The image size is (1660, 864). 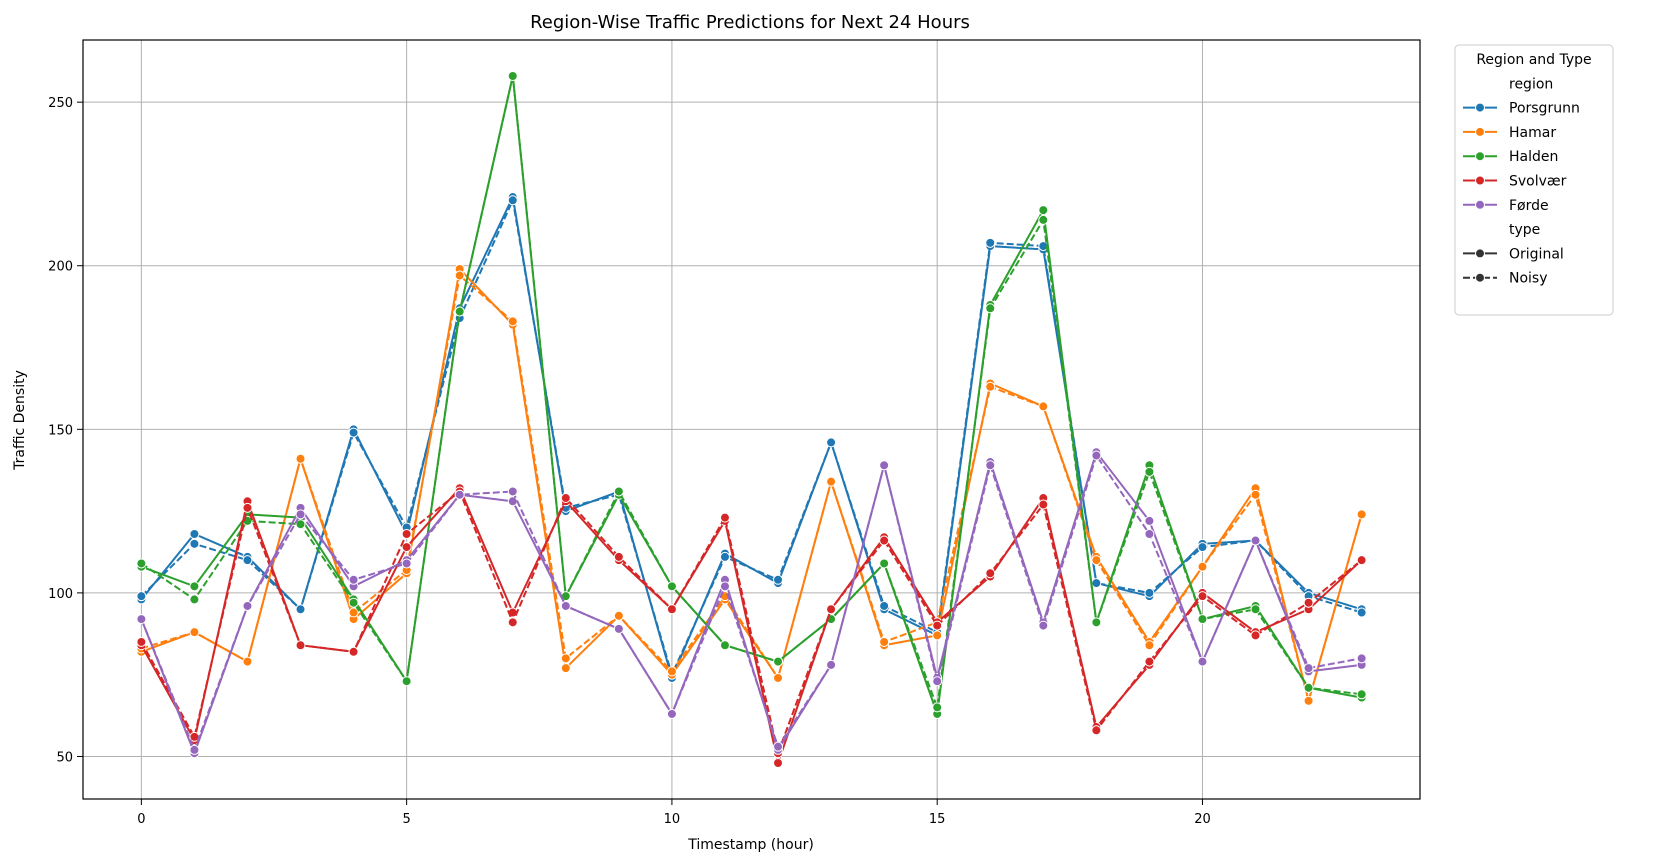 What do you see at coordinates (1524, 230) in the screenshot?
I see `legend-type-header: type` at bounding box center [1524, 230].